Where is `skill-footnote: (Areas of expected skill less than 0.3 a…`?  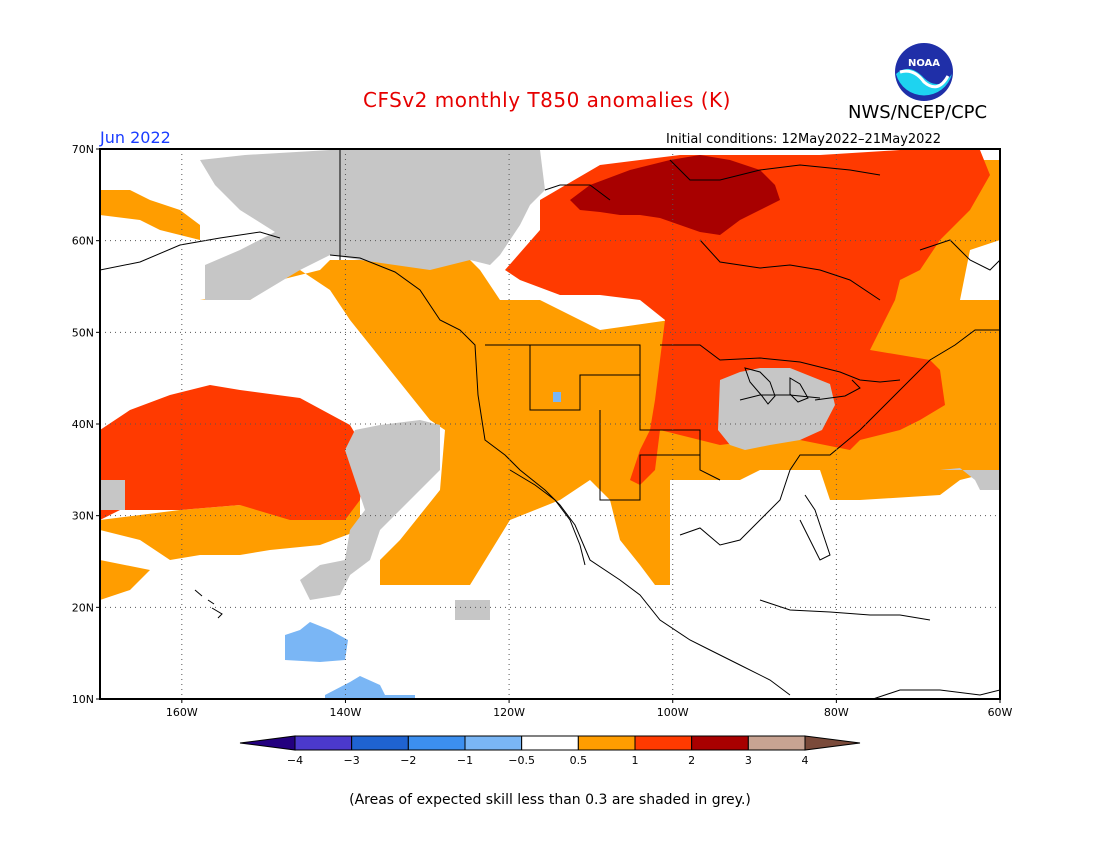
skill-footnote: (Areas of expected skill less than 0.3 a… is located at coordinates (550, 800).